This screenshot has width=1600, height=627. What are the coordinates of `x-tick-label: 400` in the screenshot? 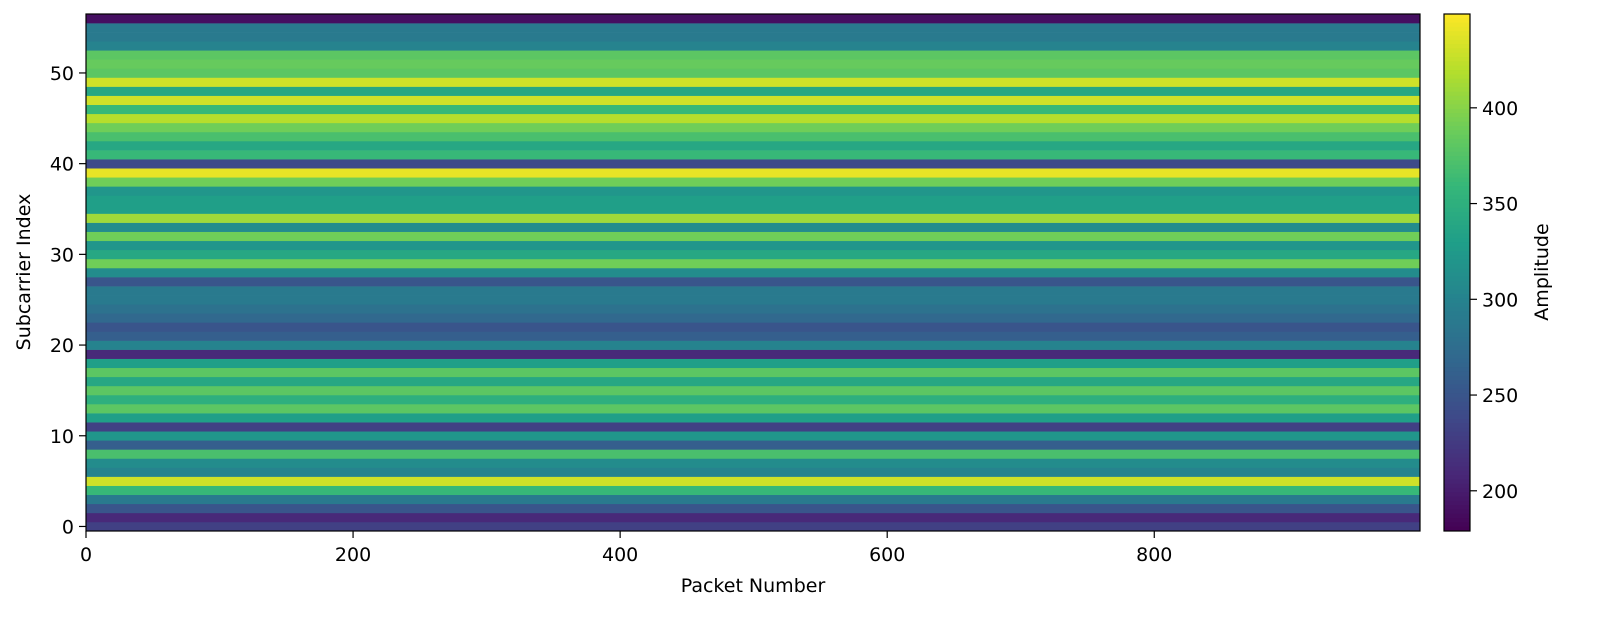 It's located at (620, 555).